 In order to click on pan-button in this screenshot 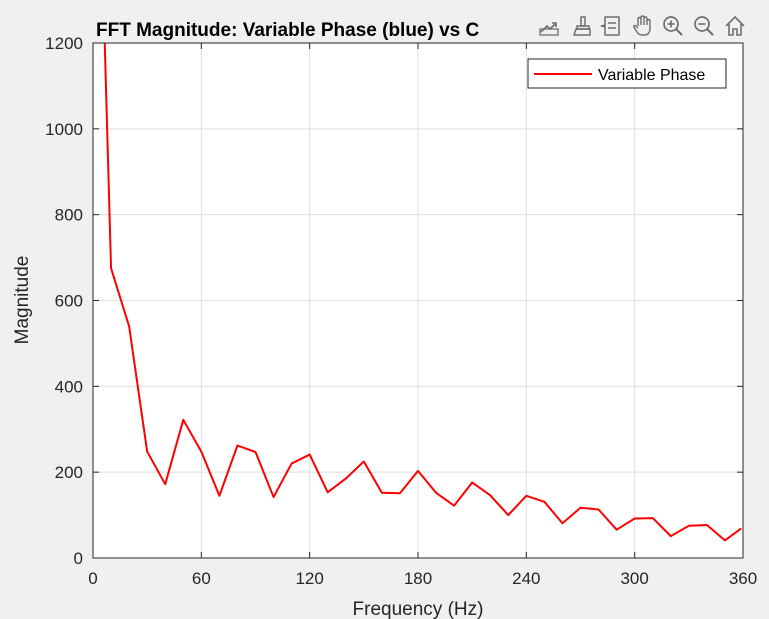, I will do `click(641, 26)`.